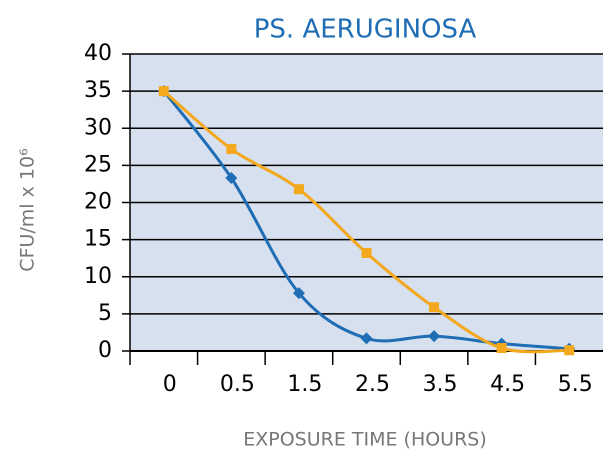 The image size is (606, 459). I want to click on chart-title: PS. AERUGINOSA, so click(365, 30).